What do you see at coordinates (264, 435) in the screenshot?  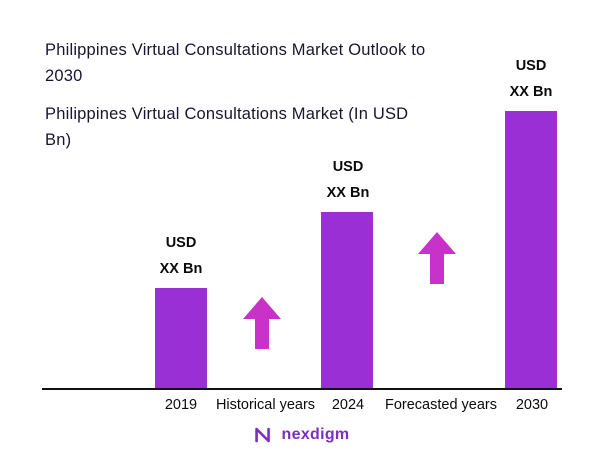 I see `nexdigm-logo-icon` at bounding box center [264, 435].